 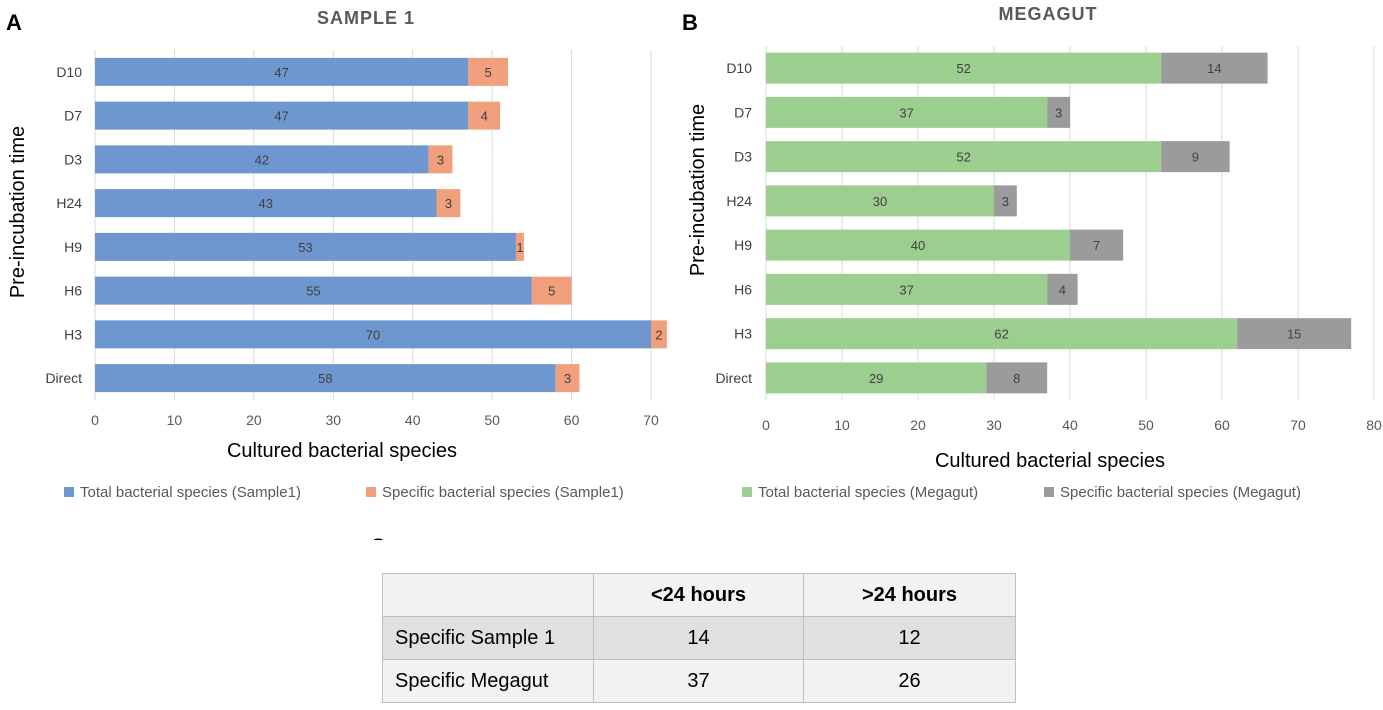 I want to click on bar-data-label: 2, so click(x=658, y=334).